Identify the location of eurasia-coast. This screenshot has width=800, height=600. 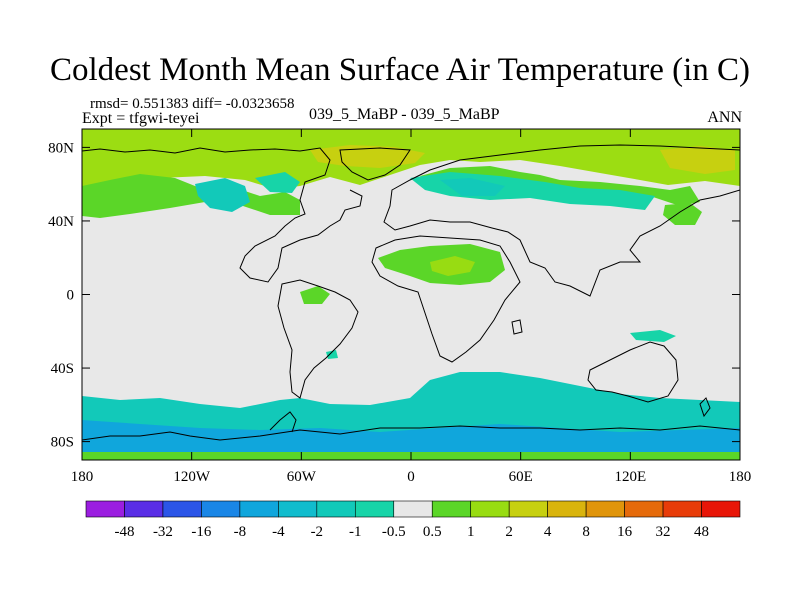
(561, 220).